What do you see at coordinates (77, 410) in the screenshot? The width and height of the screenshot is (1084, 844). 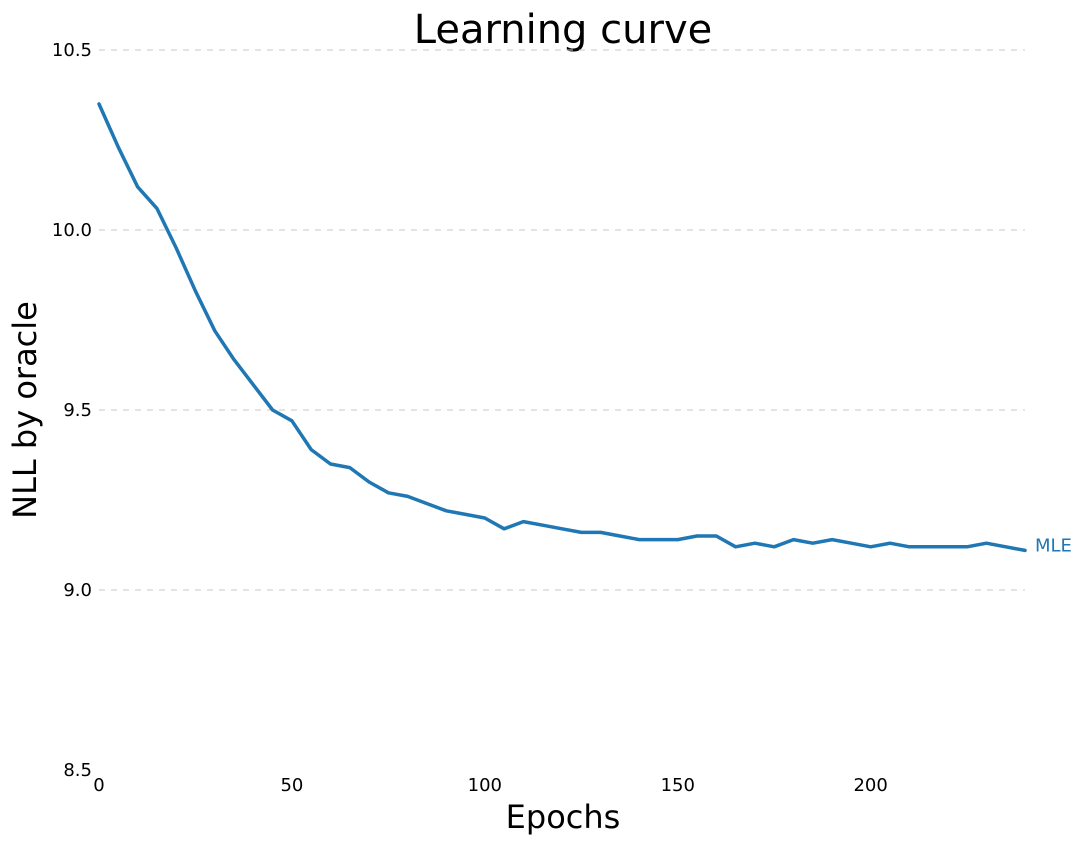 I see `y-tick-label: 9.5` at bounding box center [77, 410].